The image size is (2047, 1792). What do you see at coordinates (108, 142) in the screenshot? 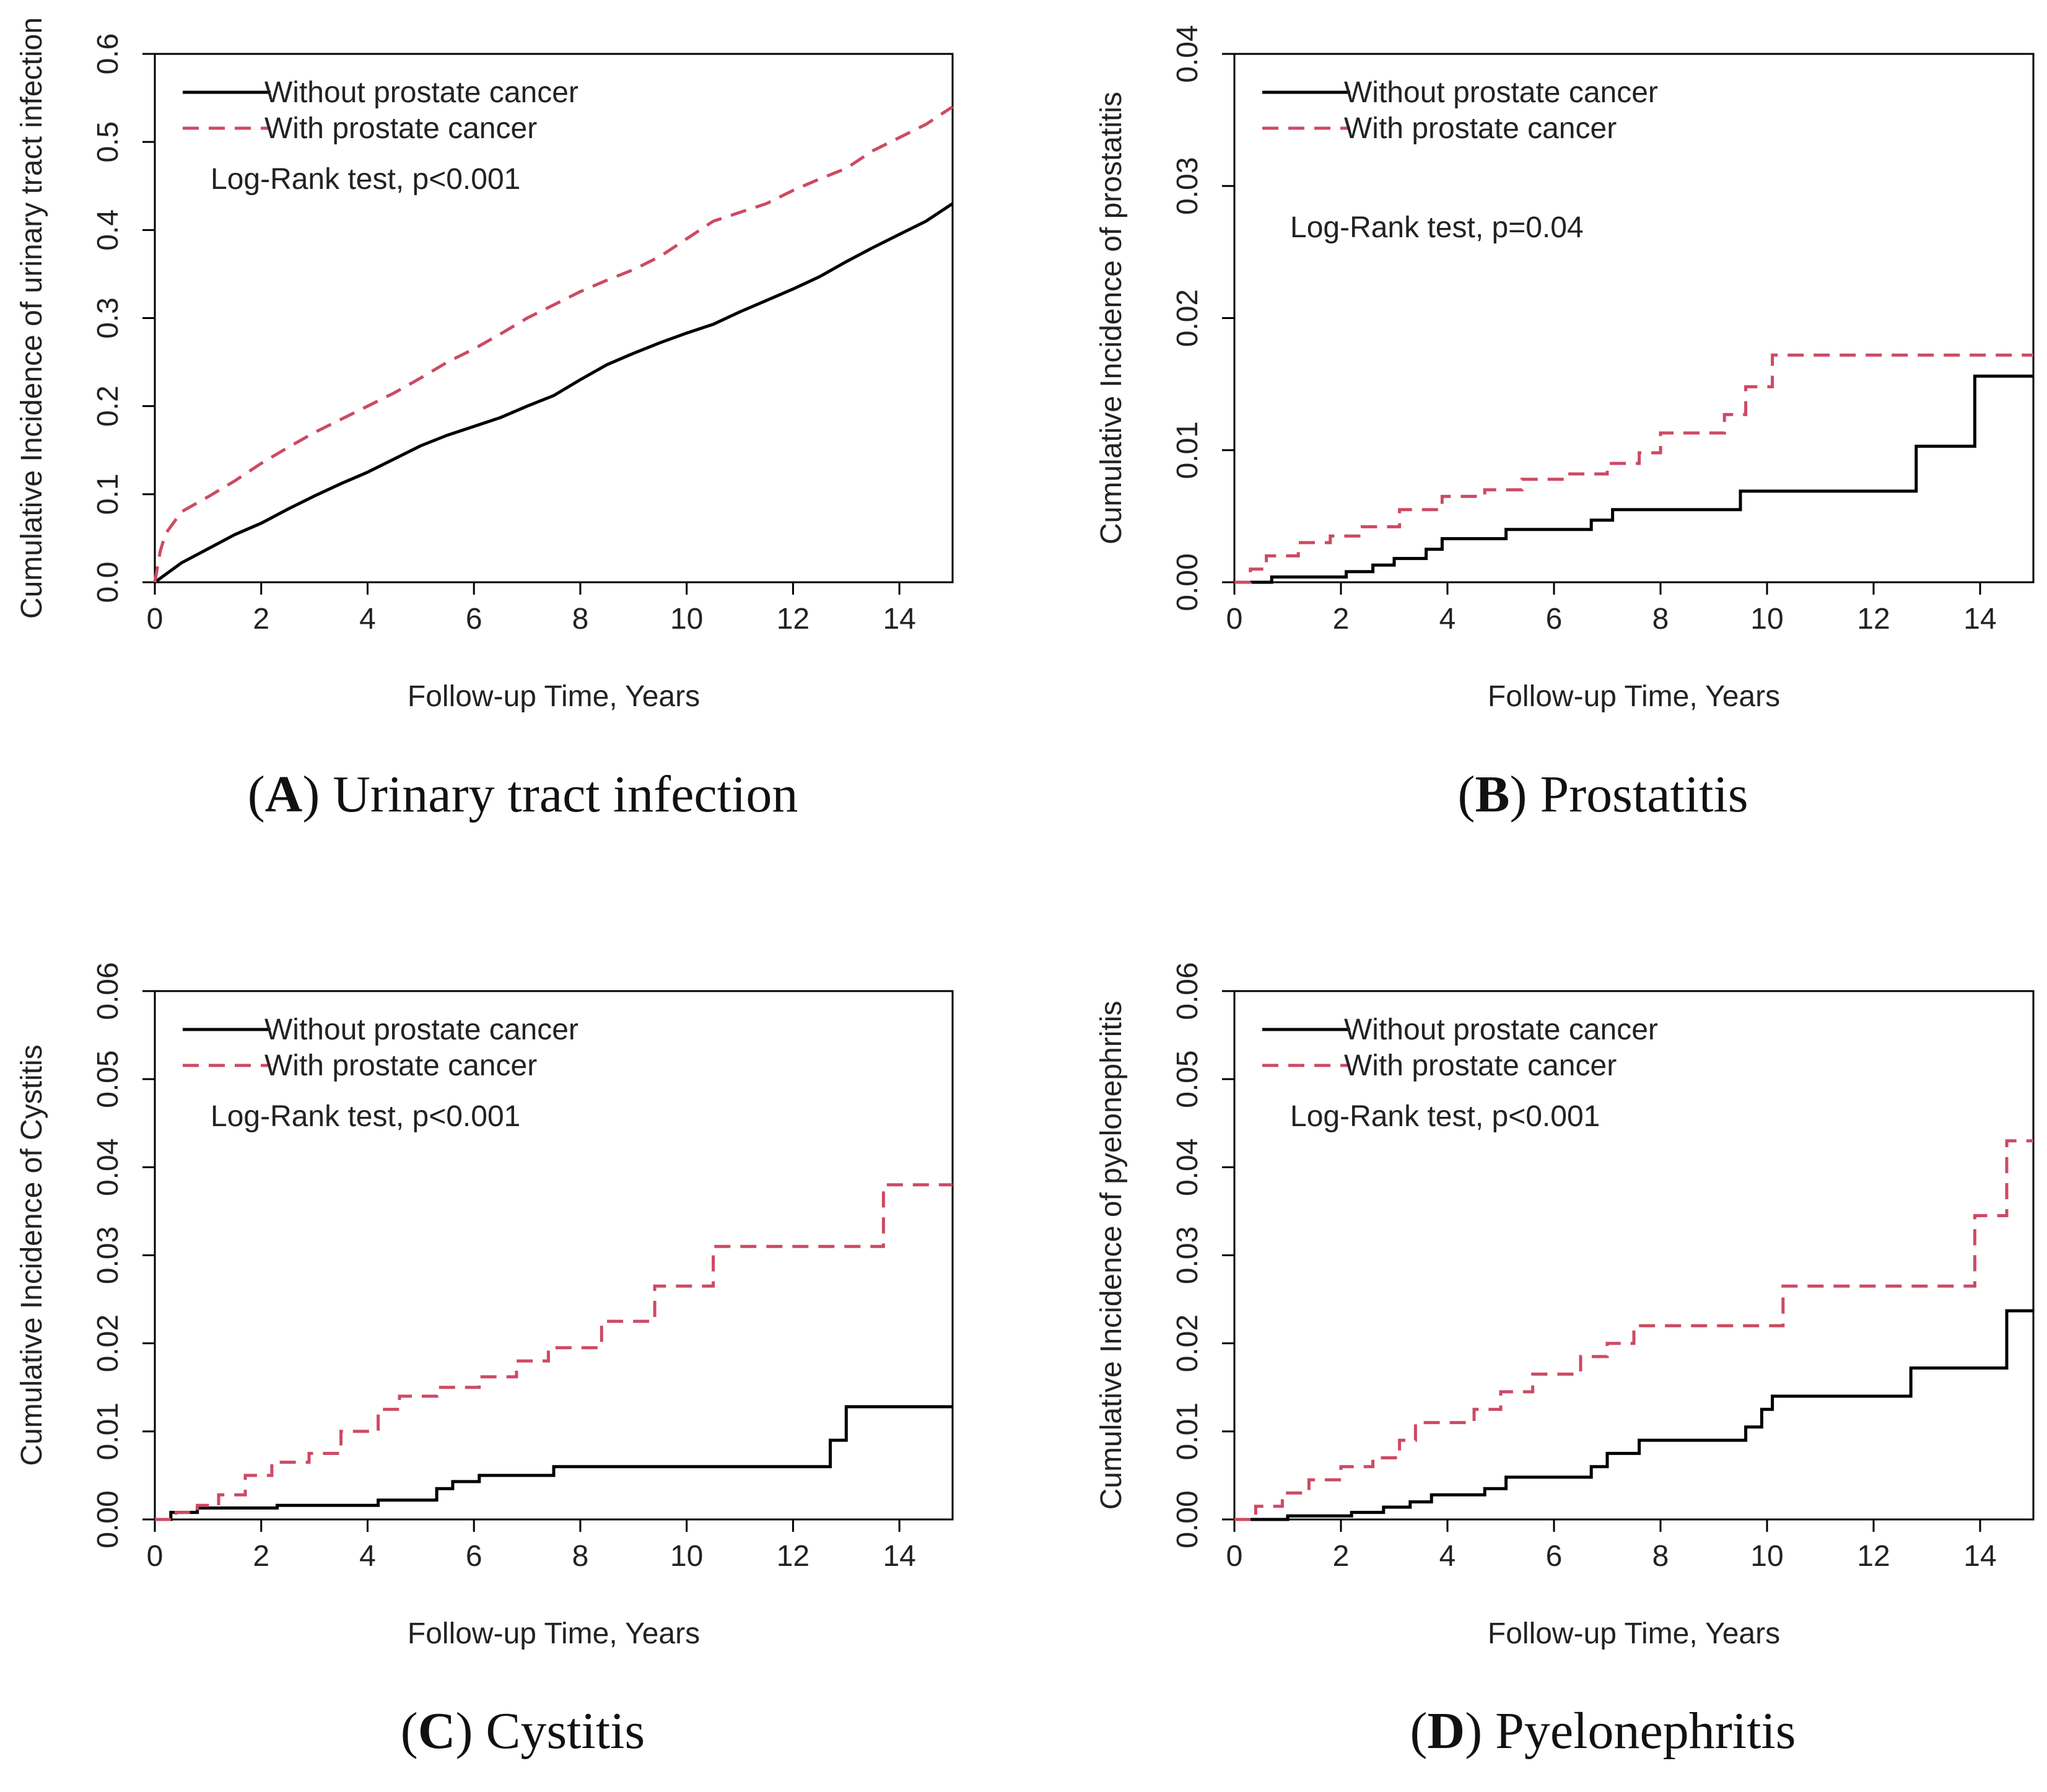
I see `y-tick-label: 0.5` at bounding box center [108, 142].